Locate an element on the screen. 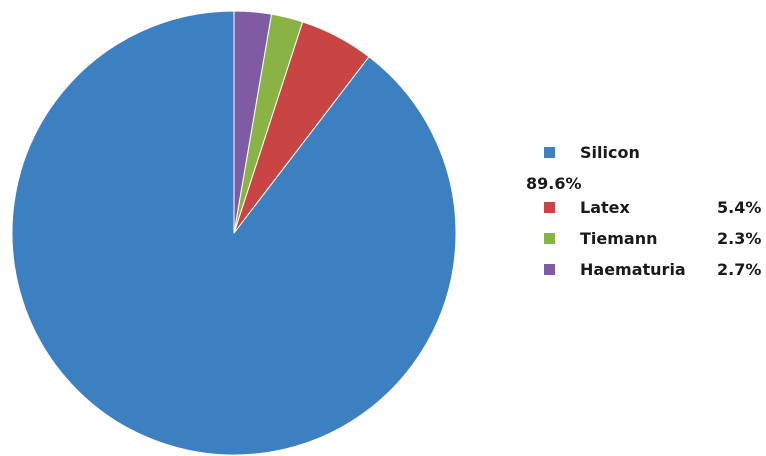  legend-swatch-haematuria is located at coordinates (549, 269).